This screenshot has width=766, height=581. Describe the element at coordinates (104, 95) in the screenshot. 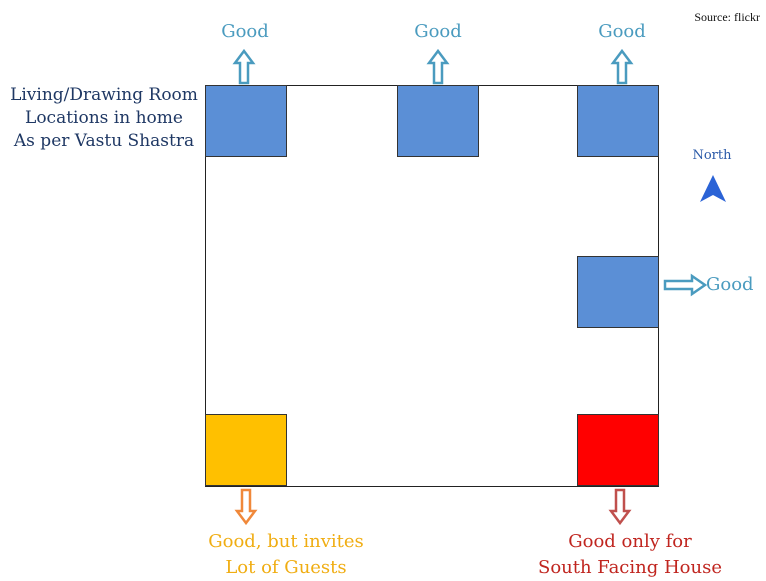

I see `title-line-1: Living/Drawing Room` at that location.